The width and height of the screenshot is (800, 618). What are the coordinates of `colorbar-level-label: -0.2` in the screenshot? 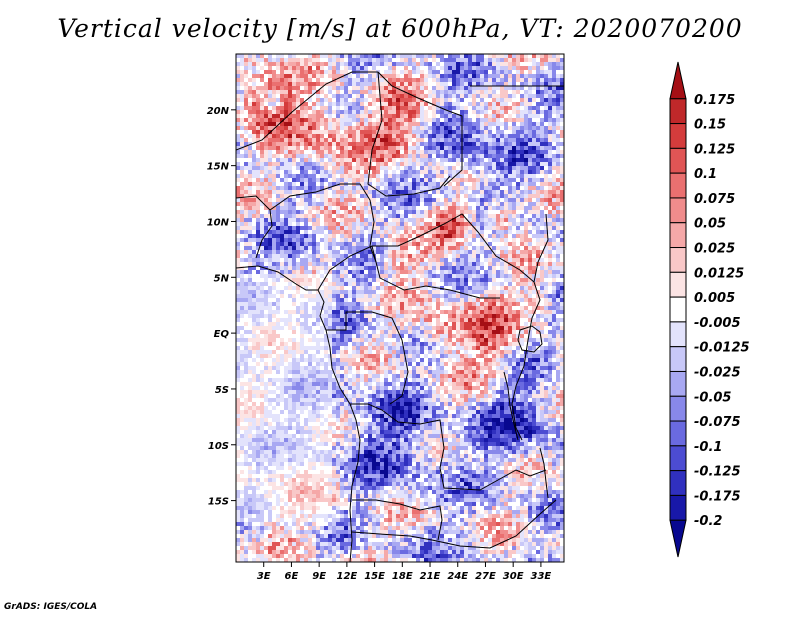 It's located at (708, 521).